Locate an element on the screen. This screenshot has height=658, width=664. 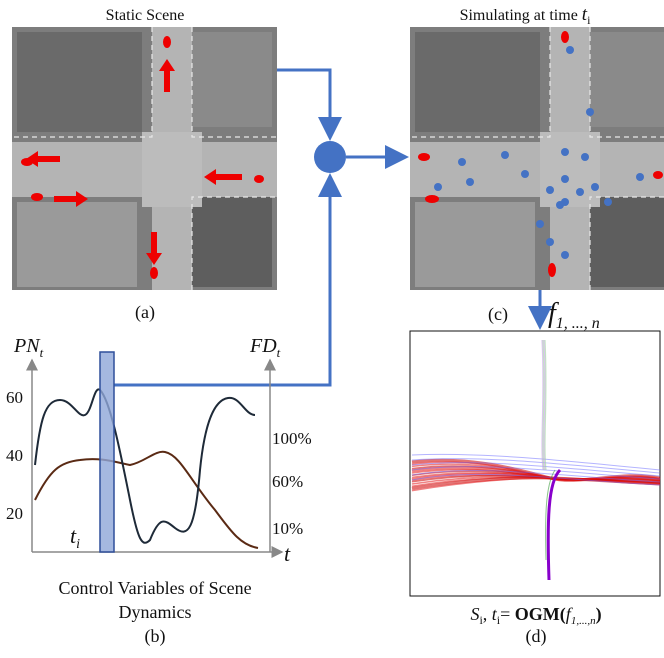
fd-curve is located at coordinates (146, 499).